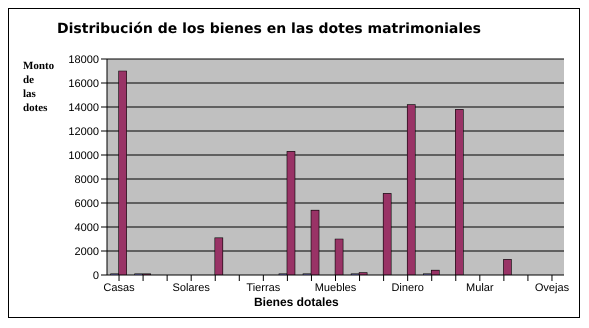  I want to click on x-tick-label: Mular, so click(480, 288).